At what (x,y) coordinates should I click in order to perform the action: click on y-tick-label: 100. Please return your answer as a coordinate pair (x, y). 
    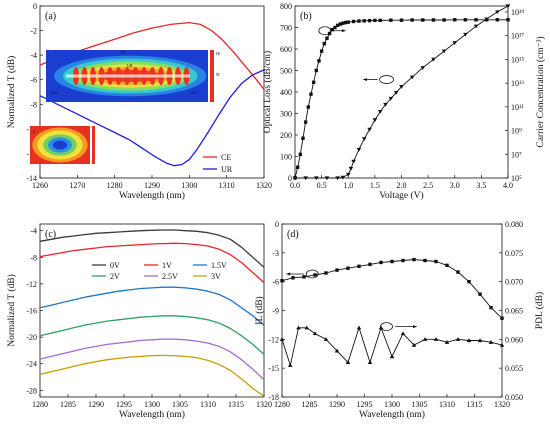
    Looking at the image, I should click on (286, 157).